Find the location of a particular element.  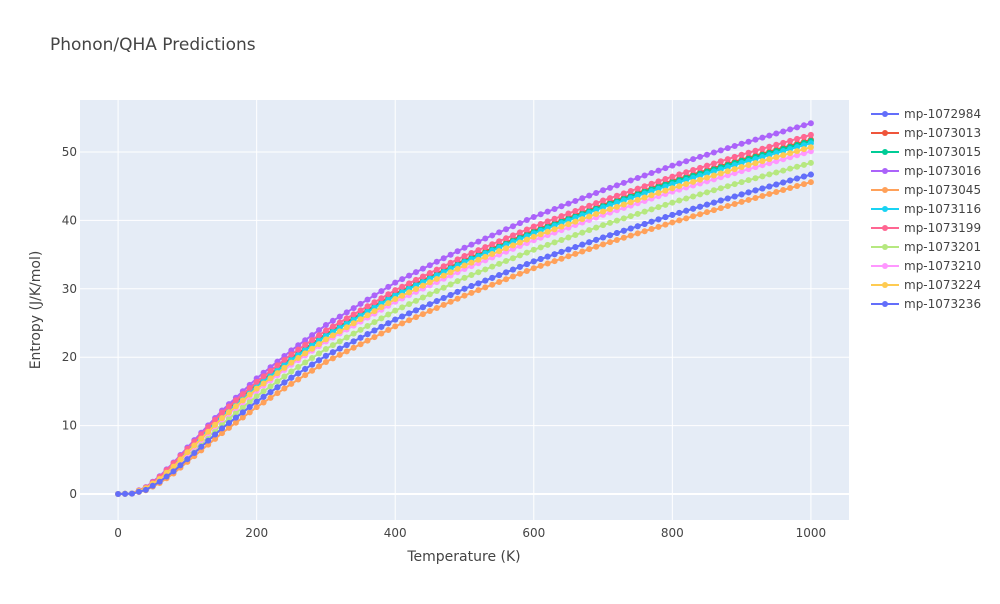

legend-item: mp-1073224 is located at coordinates (926, 285).